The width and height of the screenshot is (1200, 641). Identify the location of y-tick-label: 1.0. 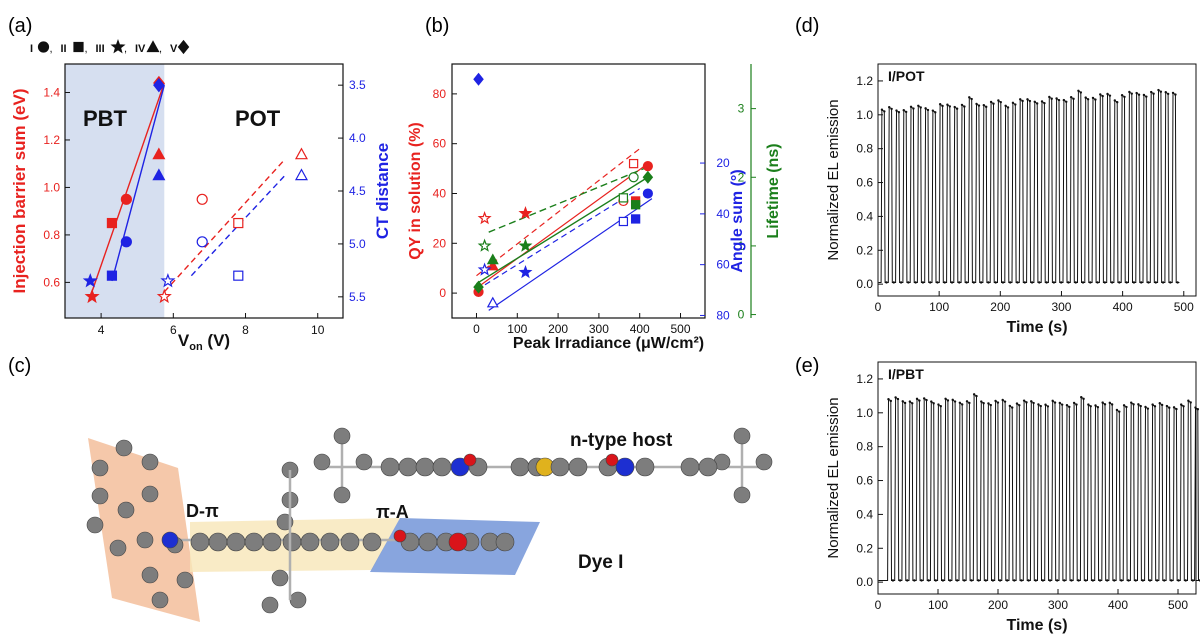
(864, 115).